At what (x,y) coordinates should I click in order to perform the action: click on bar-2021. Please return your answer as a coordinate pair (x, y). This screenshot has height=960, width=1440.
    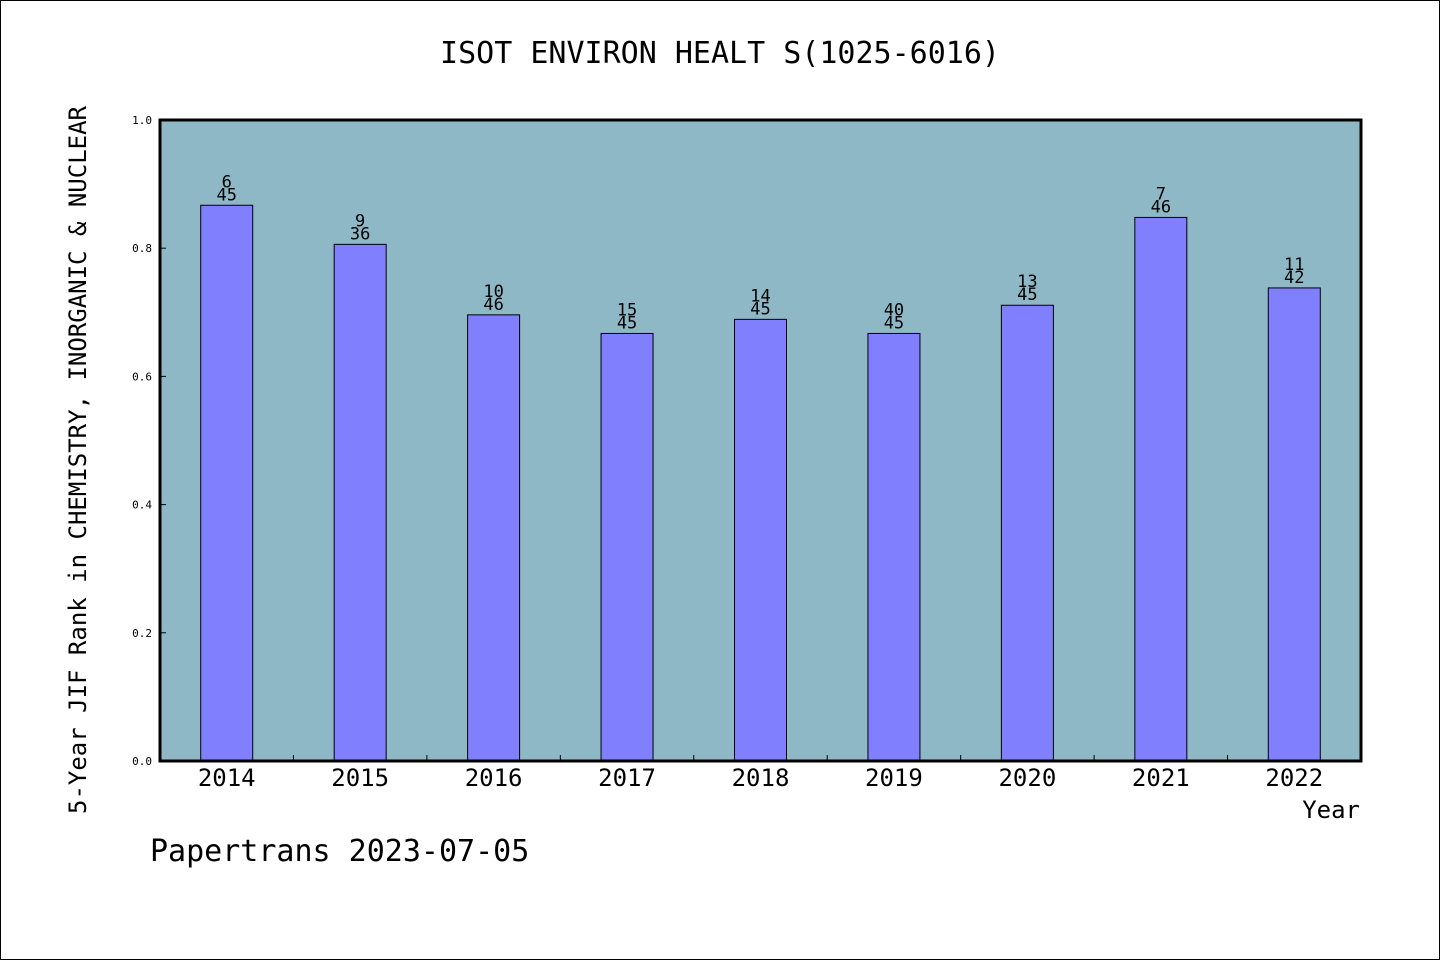
    Looking at the image, I should click on (1161, 489).